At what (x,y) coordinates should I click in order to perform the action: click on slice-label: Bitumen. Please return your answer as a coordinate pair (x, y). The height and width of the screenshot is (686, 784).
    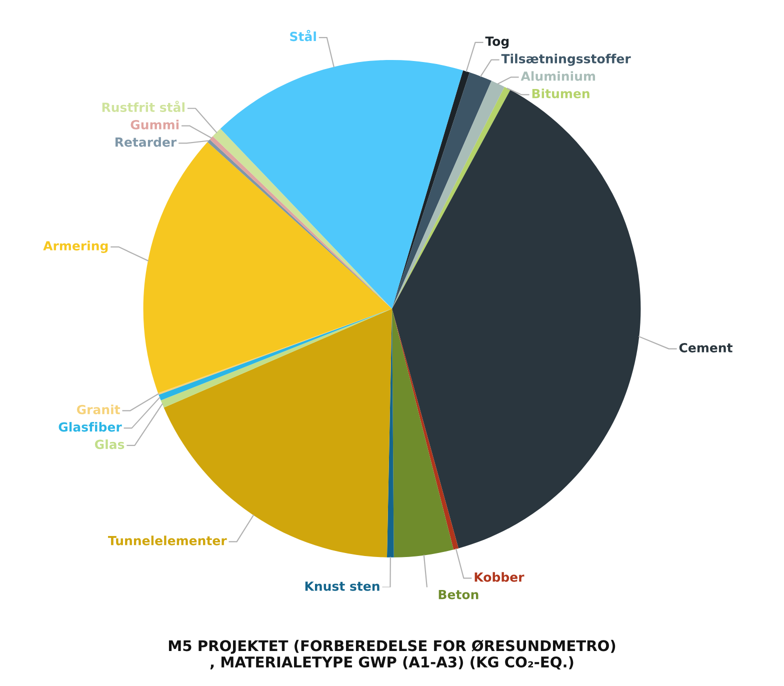
    Looking at the image, I should click on (561, 93).